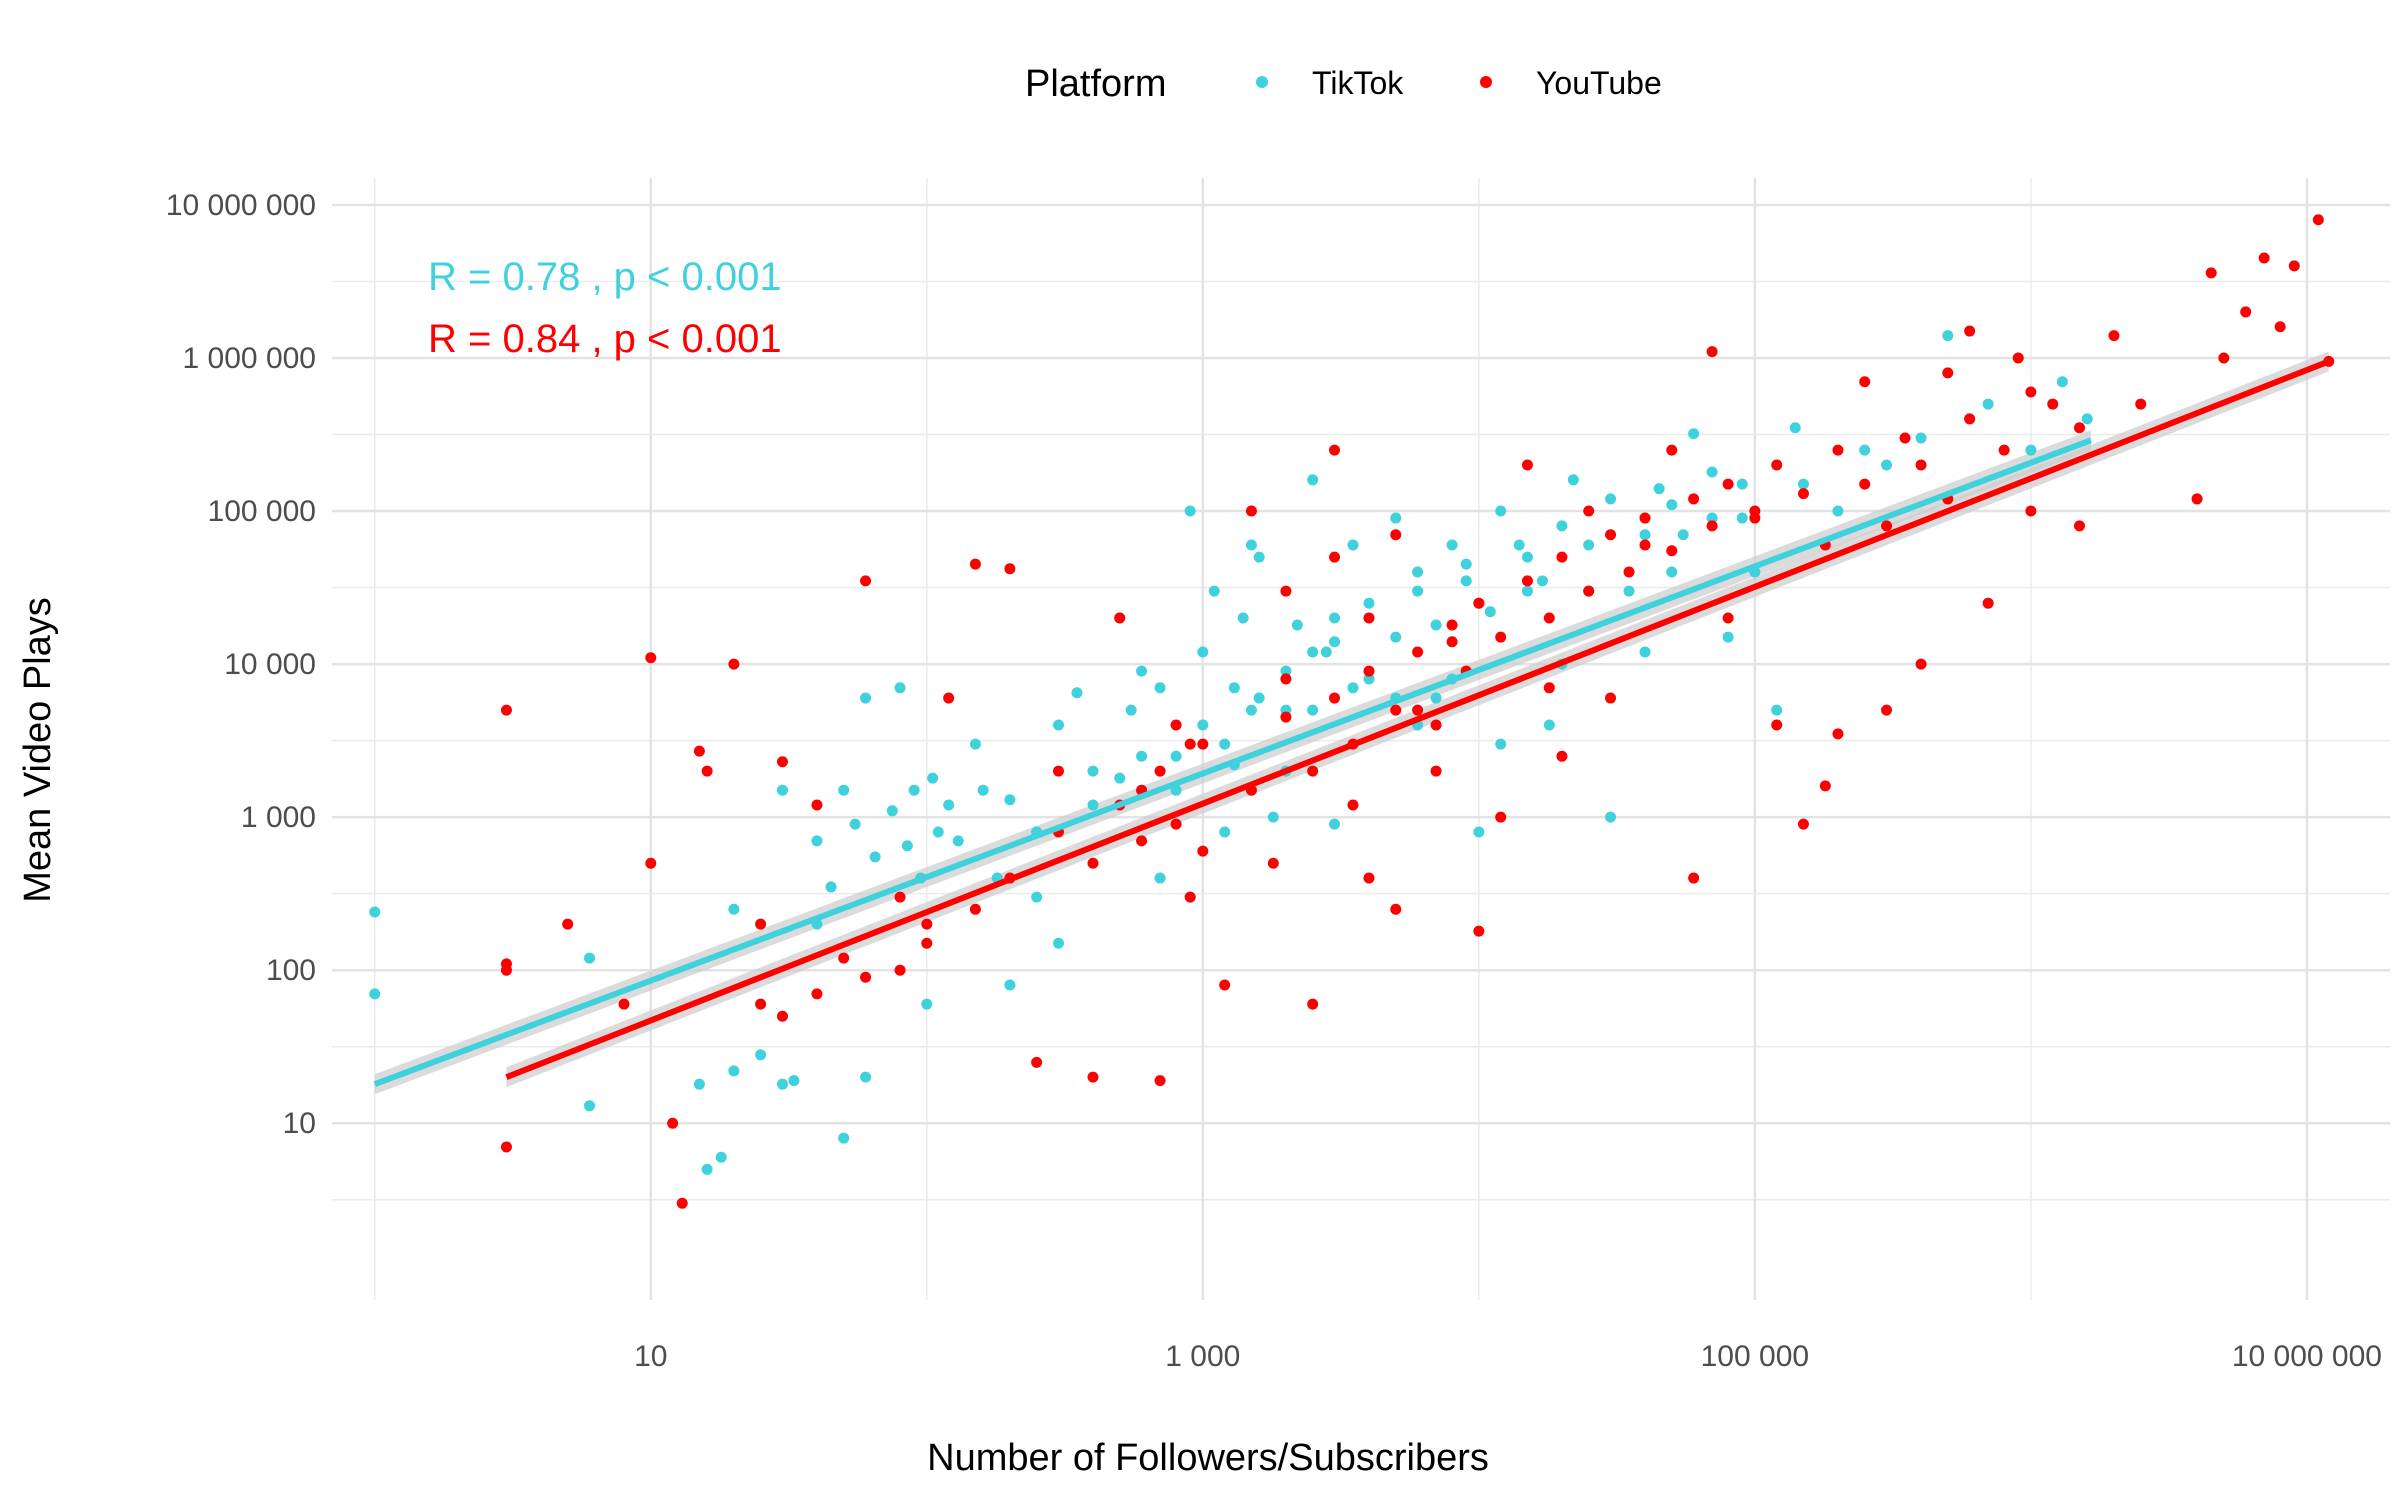  Describe the element at coordinates (1755, 1356) in the screenshot. I see `x-tick-label: 100 000` at that location.